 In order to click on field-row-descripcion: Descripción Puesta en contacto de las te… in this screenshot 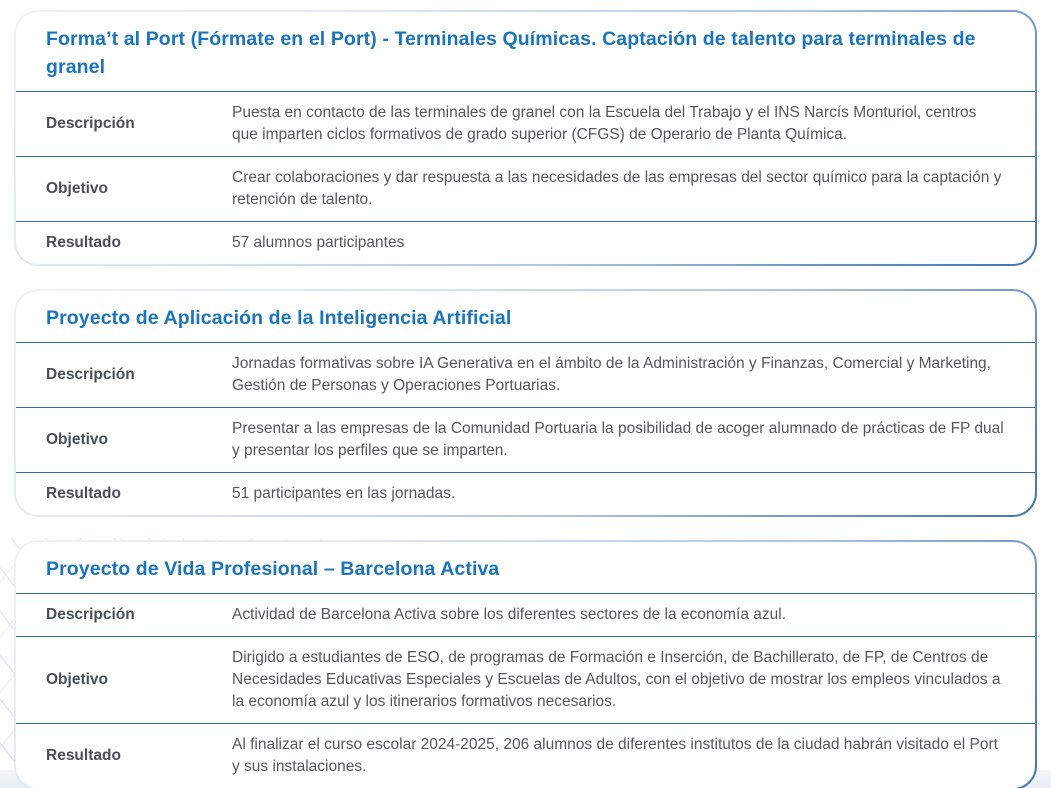, I will do `click(525, 123)`.